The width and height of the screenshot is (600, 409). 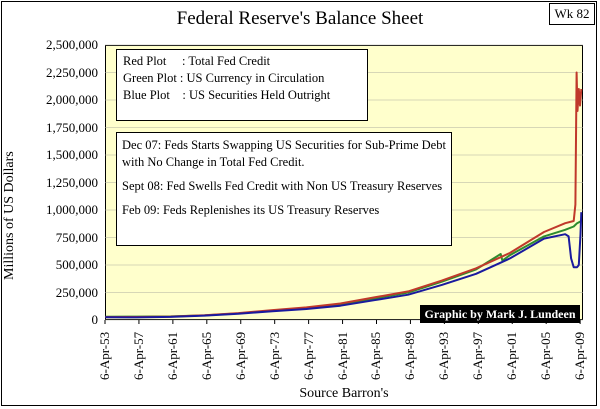 What do you see at coordinates (478, 355) in the screenshot?
I see `x-tick-label: 6-Apr-97` at bounding box center [478, 355].